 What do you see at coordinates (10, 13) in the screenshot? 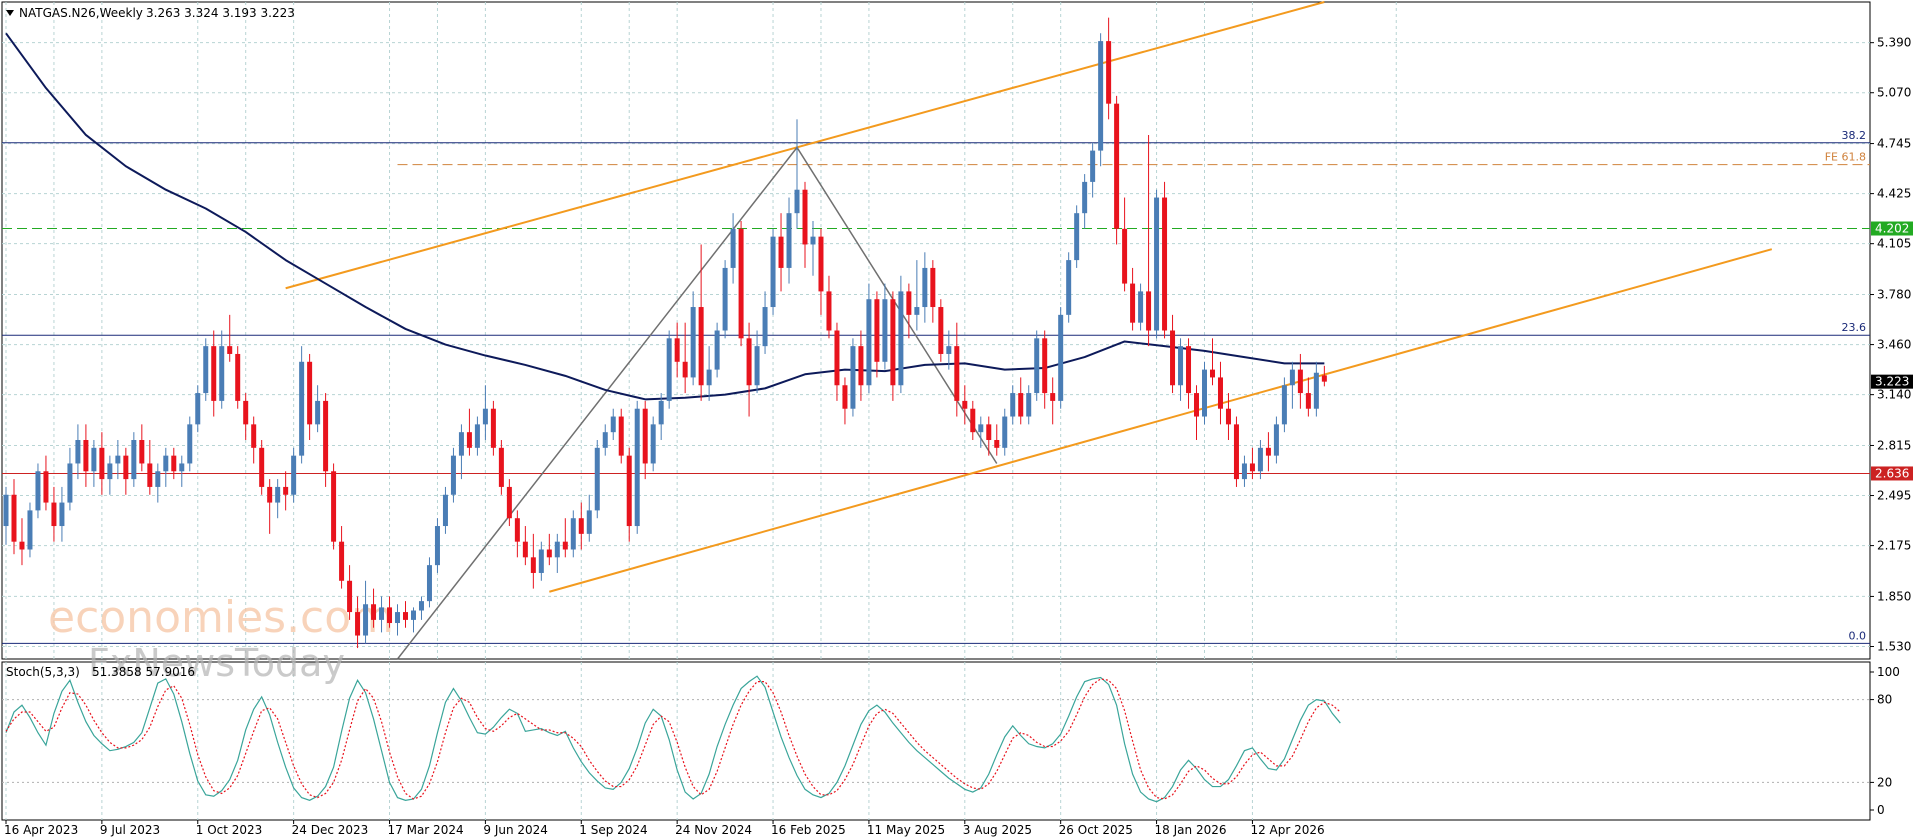
I see `triangle-down-icon` at bounding box center [10, 13].